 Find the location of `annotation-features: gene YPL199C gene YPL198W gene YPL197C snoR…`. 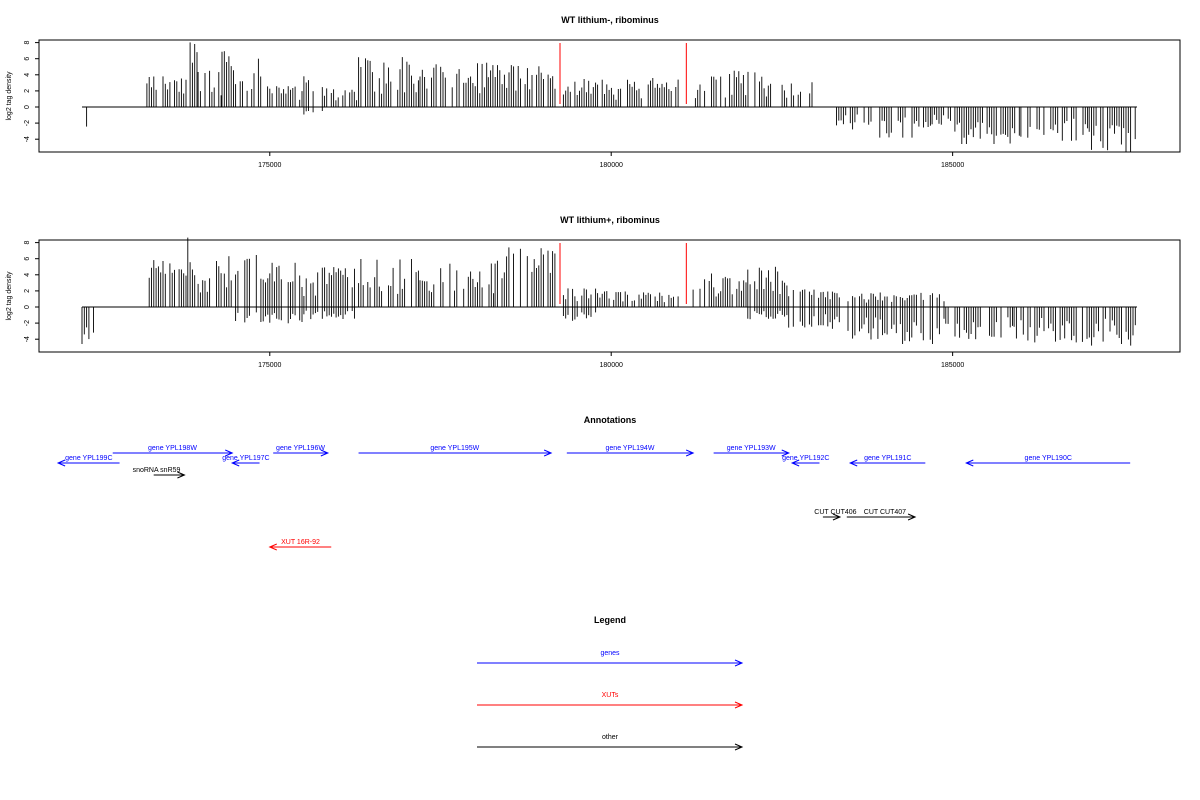

annotation-features: gene YPL199C gene YPL198W gene YPL197C snoR… is located at coordinates (593, 498).